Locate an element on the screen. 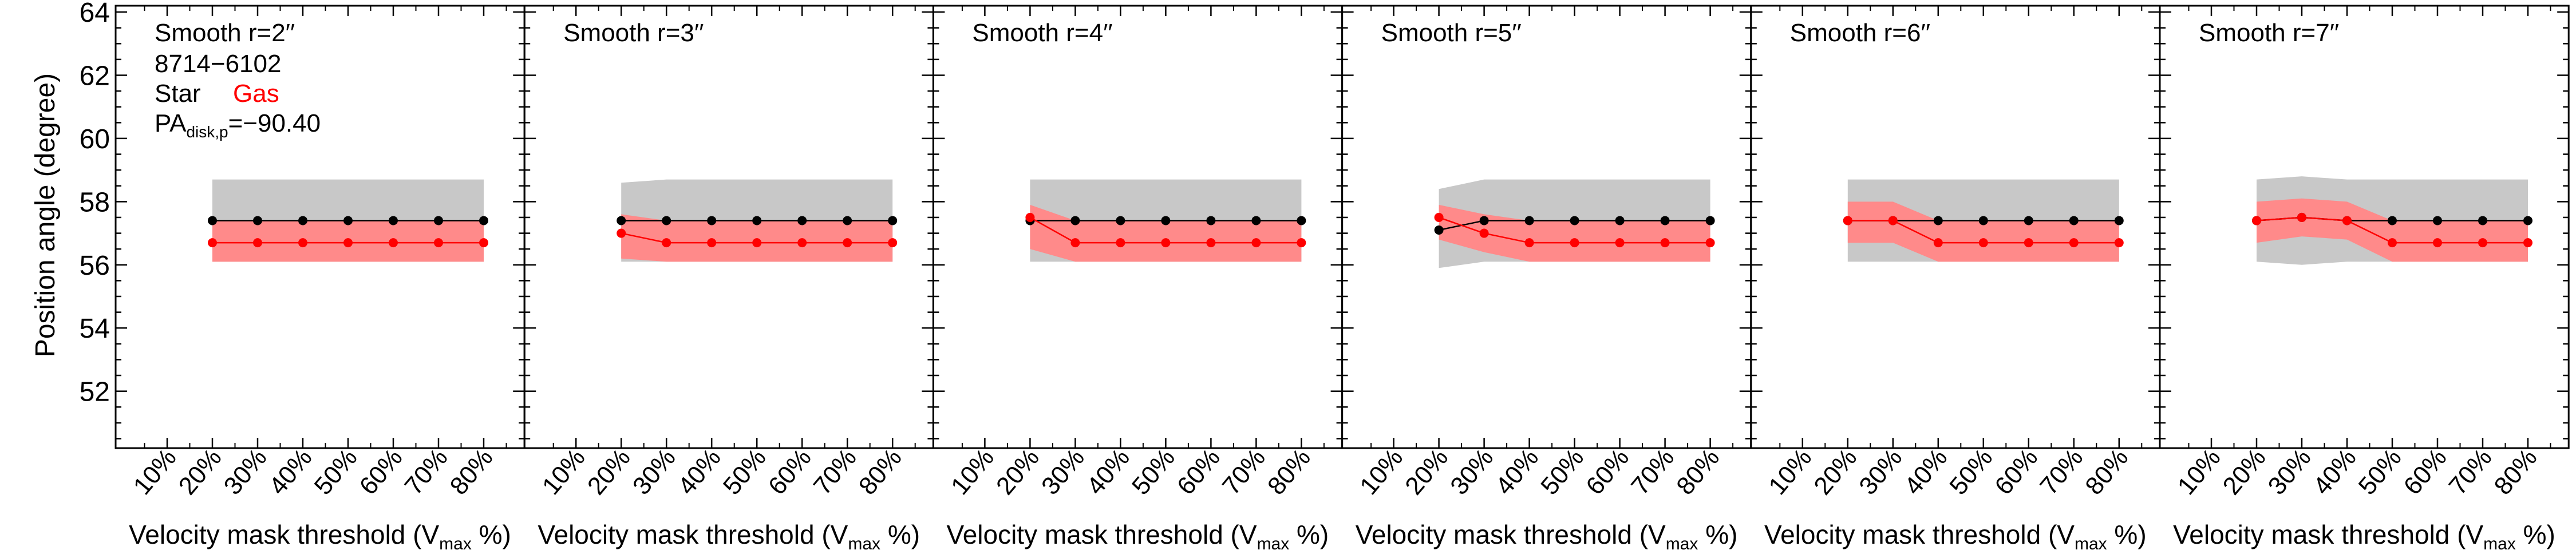 This screenshot has height=558, width=2576. panel-title: Smooth r=7′′ is located at coordinates (2269, 33).